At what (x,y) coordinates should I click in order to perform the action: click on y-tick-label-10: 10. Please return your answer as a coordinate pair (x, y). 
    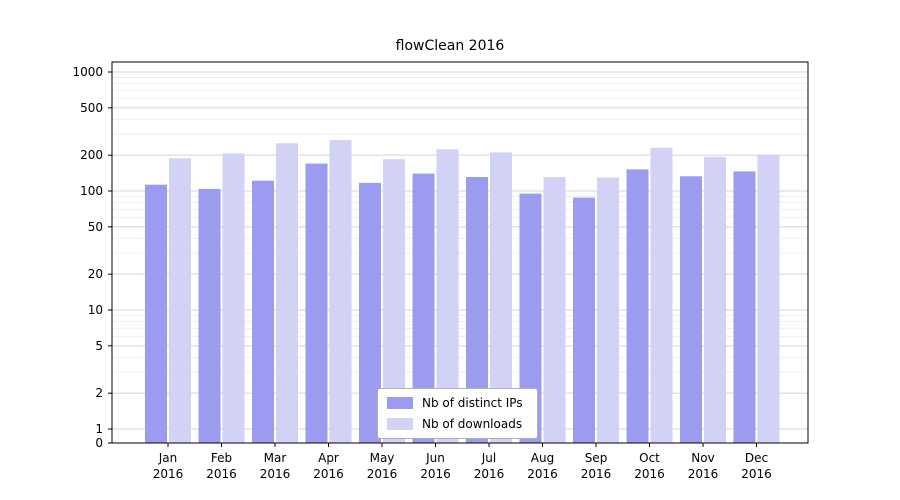
    Looking at the image, I should click on (95, 310).